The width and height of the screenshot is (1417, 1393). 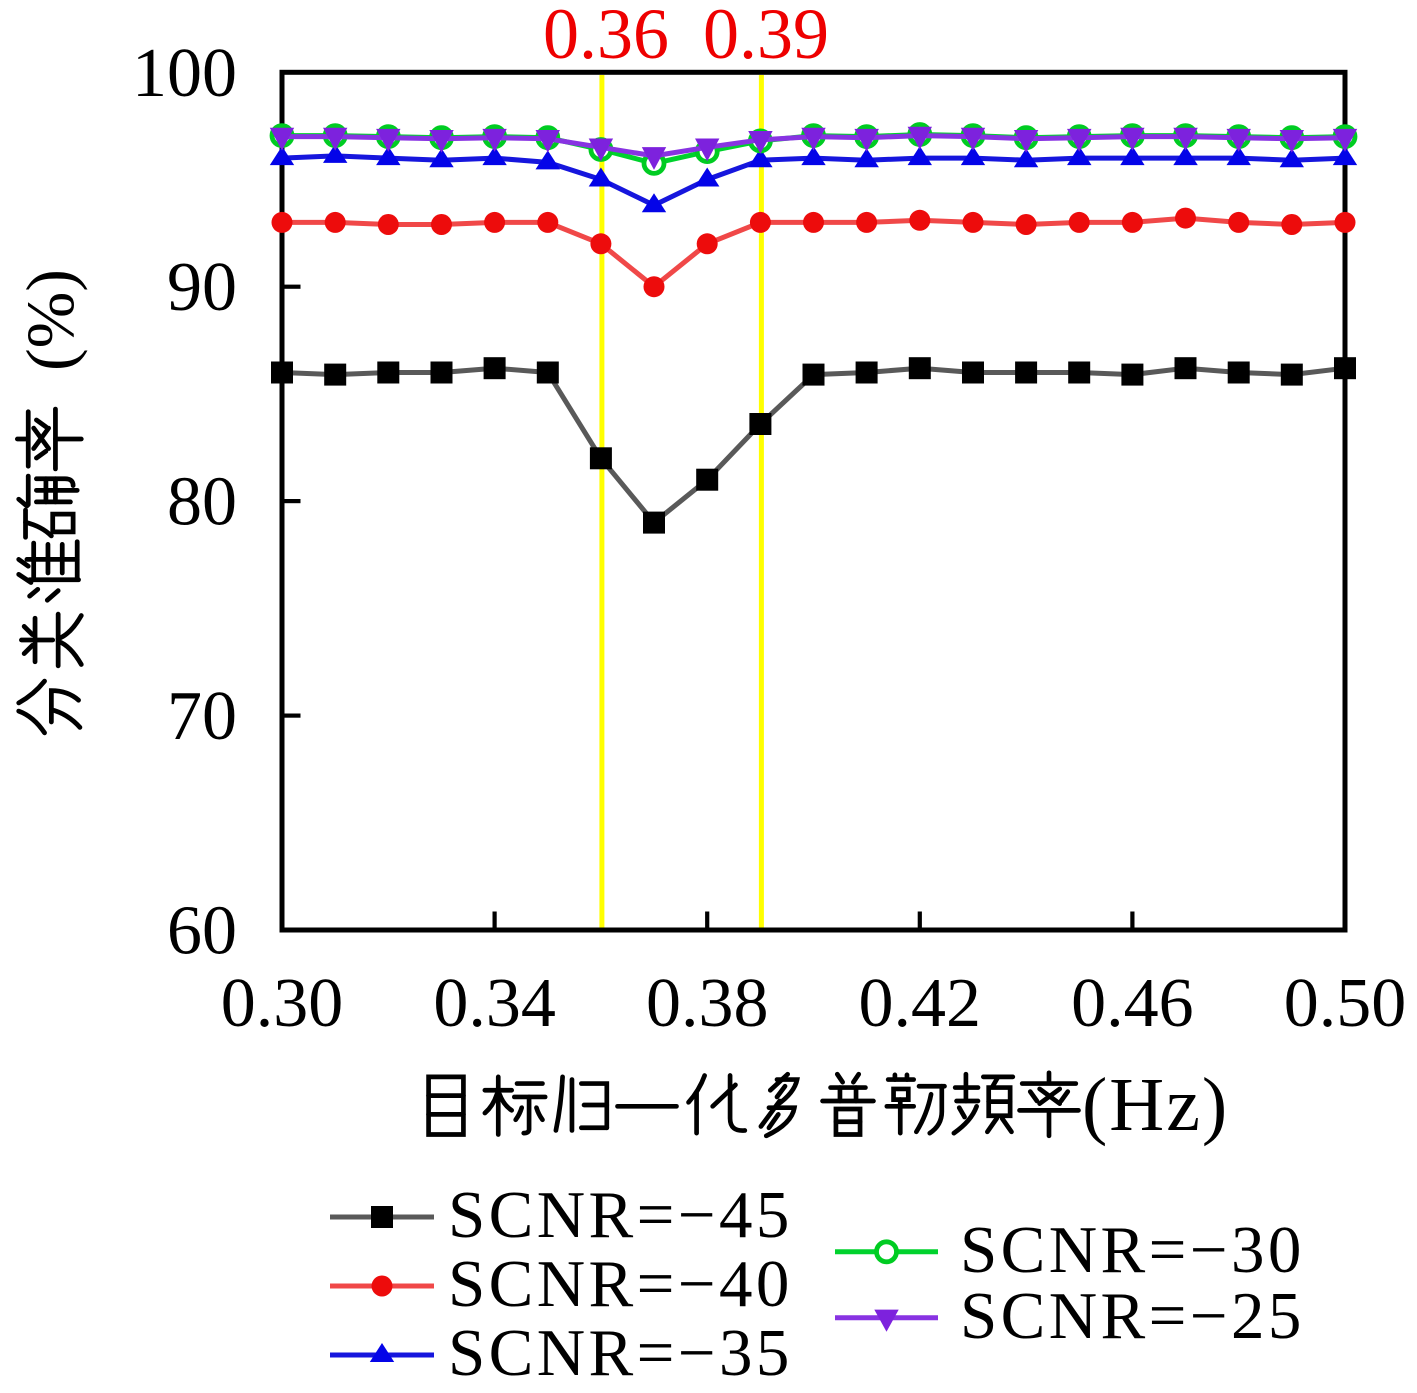 I want to click on svg-text: 100, so click(x=184, y=73).